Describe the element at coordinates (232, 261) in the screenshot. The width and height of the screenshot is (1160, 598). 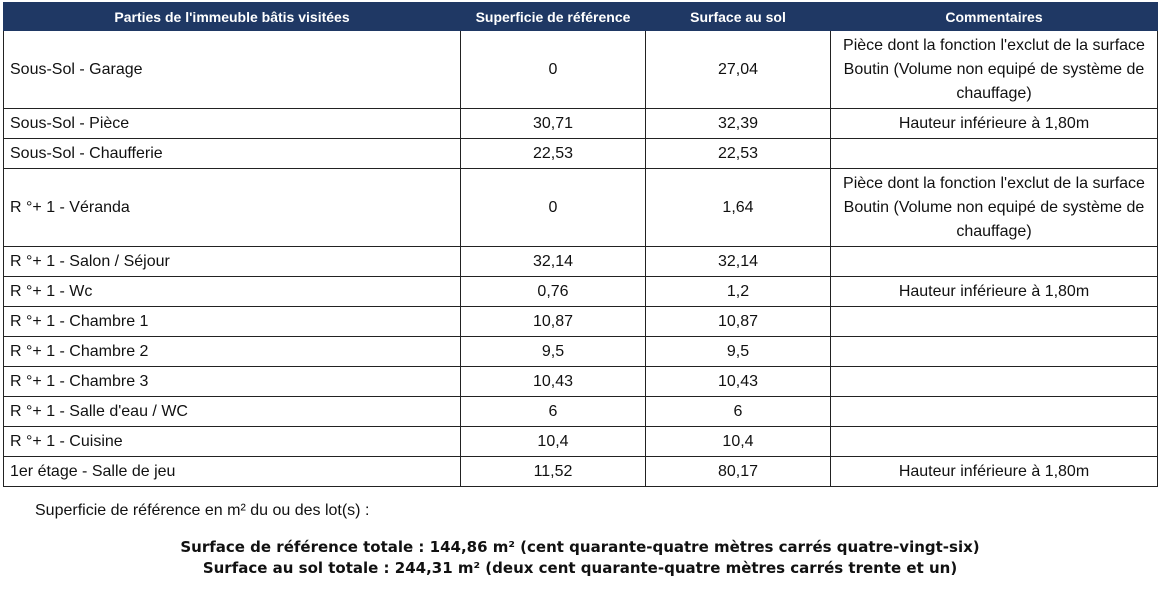
I see `table-cell: R °+ 1 - Salon / Séjour` at that location.